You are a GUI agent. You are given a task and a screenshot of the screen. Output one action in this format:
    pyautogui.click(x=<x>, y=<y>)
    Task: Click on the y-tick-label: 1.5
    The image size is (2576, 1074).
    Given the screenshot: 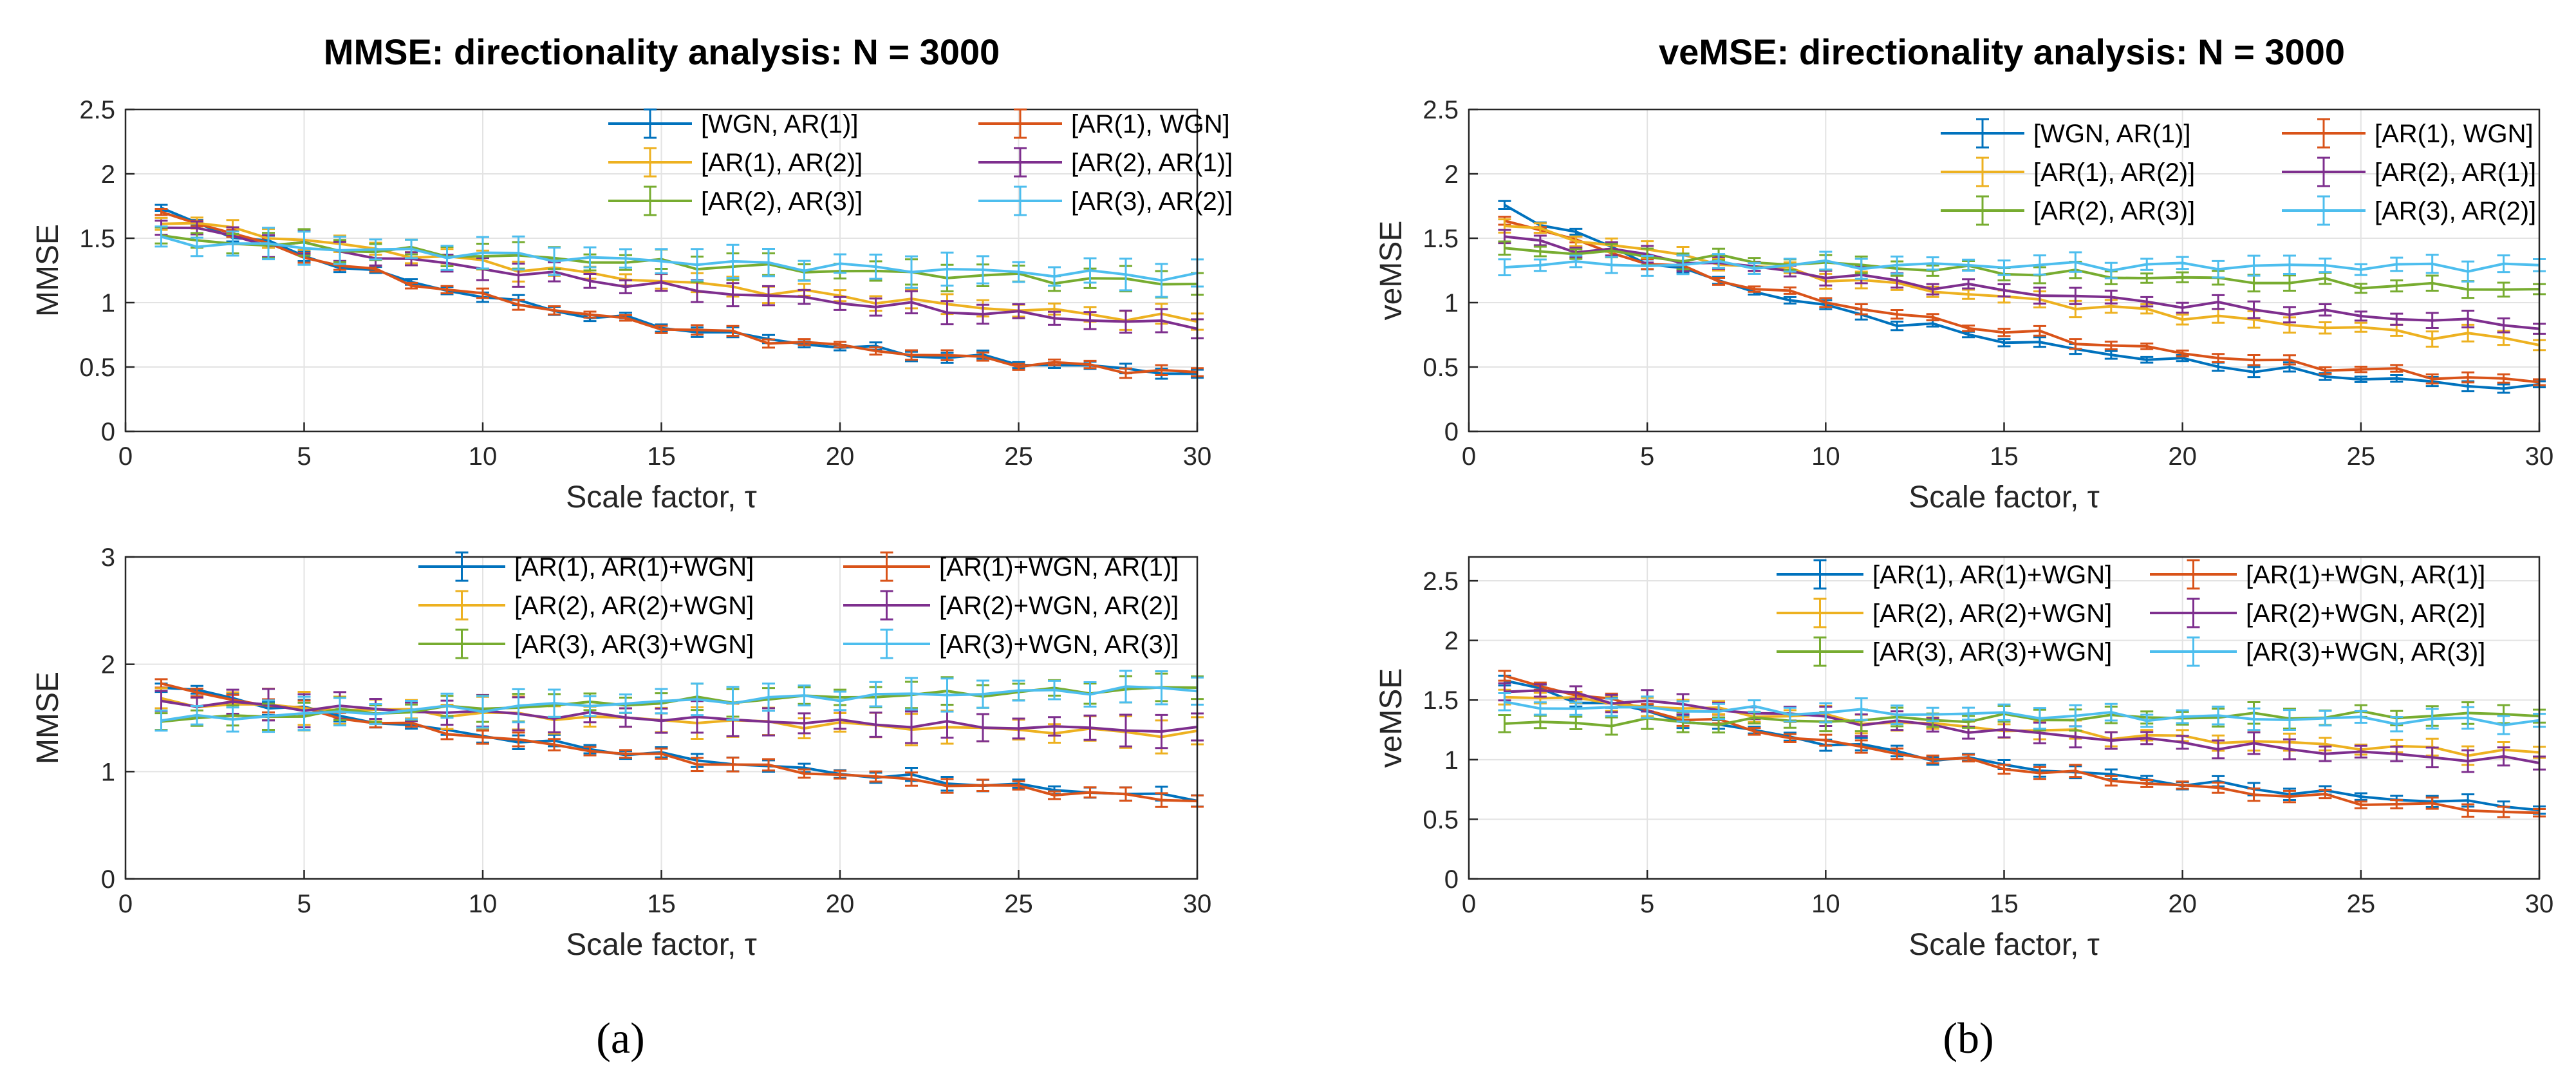 What is the action you would take?
    pyautogui.click(x=1441, y=239)
    